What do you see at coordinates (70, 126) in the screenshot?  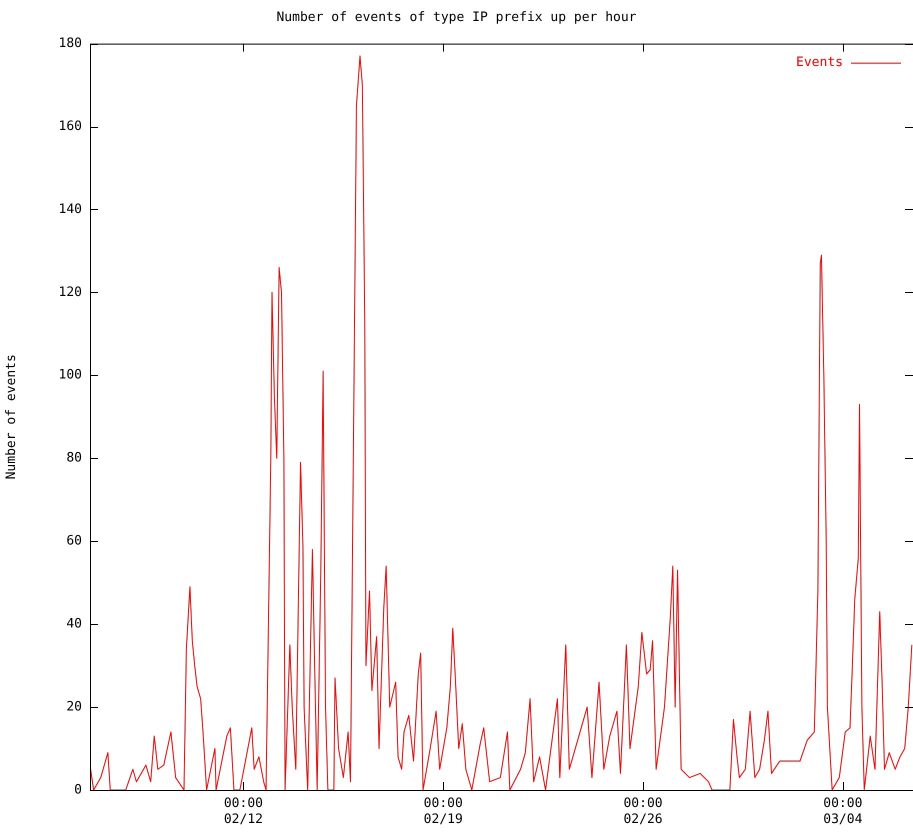 I see `y-tick-label: 160` at bounding box center [70, 126].